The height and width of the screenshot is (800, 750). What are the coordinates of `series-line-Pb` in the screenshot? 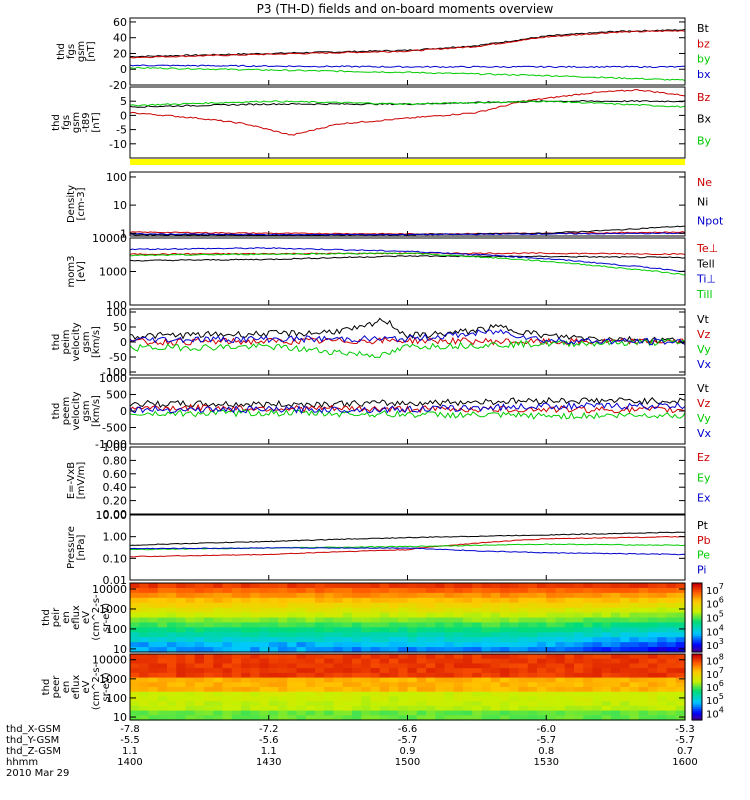 It's located at (407, 546).